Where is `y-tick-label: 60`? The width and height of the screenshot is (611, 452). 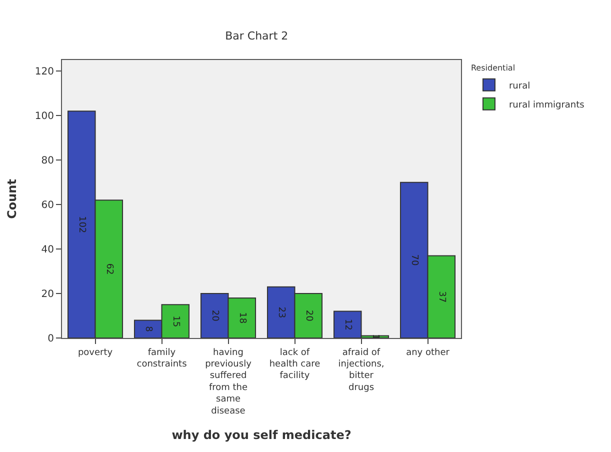
y-tick-label: 60 is located at coordinates (47, 206).